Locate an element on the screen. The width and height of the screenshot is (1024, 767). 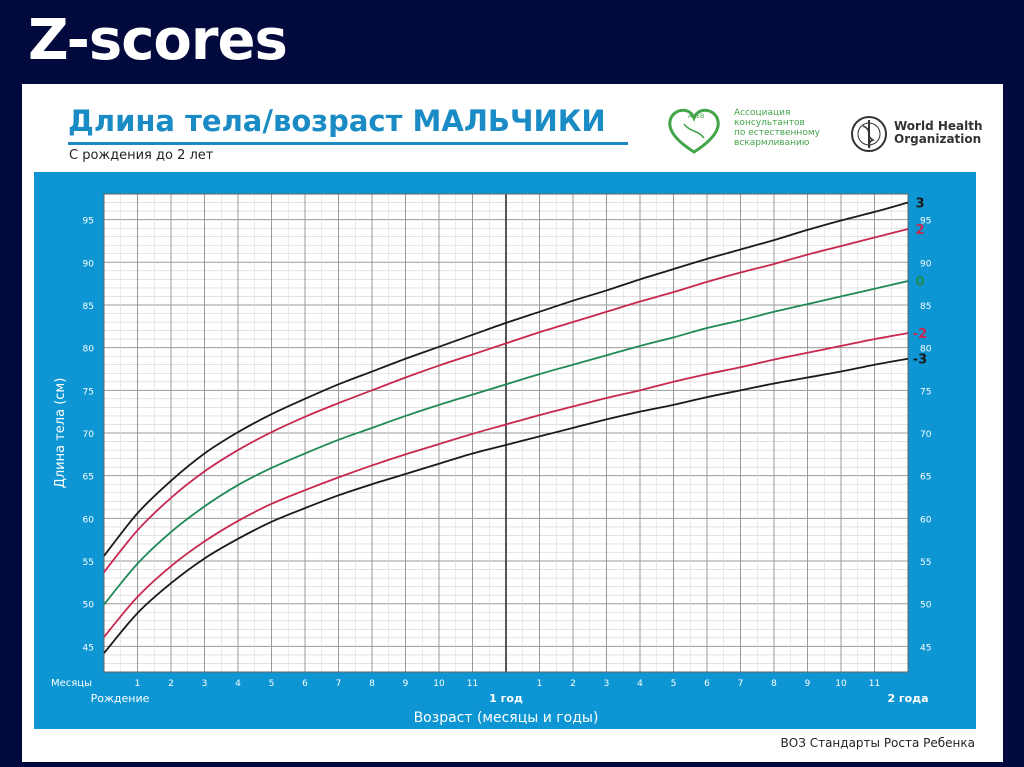
source-note: ВОЗ Стандарты Роста Ребенка is located at coordinates (877, 743).